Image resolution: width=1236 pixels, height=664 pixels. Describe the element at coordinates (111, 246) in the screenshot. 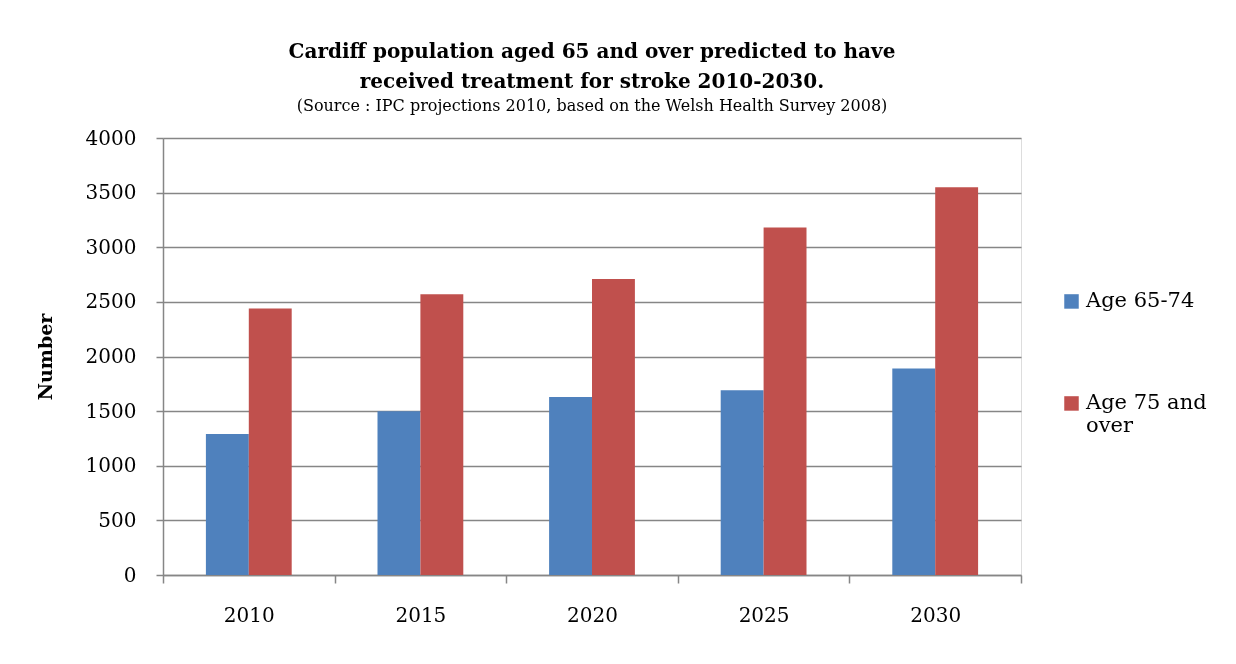

I see `y-tick-label: 3000` at that location.